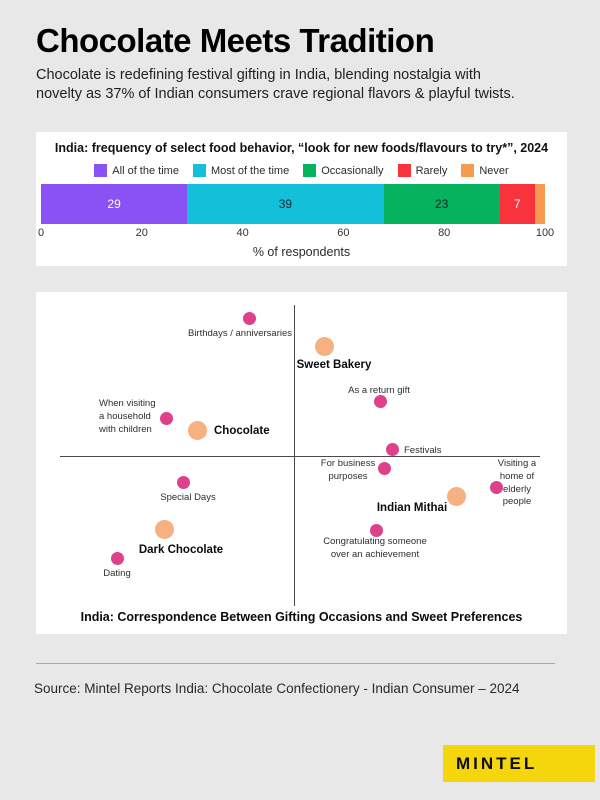 Image resolution: width=600 pixels, height=800 pixels. Describe the element at coordinates (384, 468) in the screenshot. I see `scatter-point-business` at that location.